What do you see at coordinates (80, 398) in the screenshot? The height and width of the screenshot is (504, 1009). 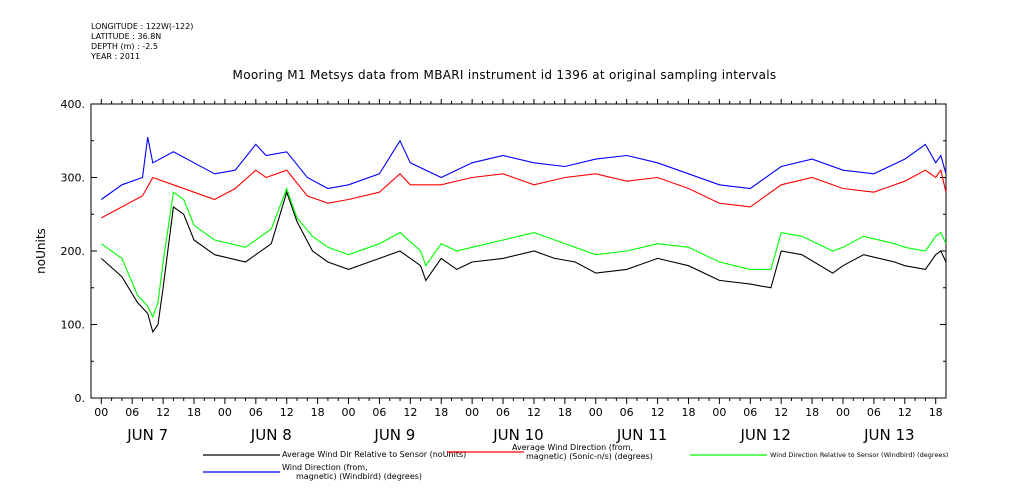 I see `y-tick-label: 0.` at bounding box center [80, 398].